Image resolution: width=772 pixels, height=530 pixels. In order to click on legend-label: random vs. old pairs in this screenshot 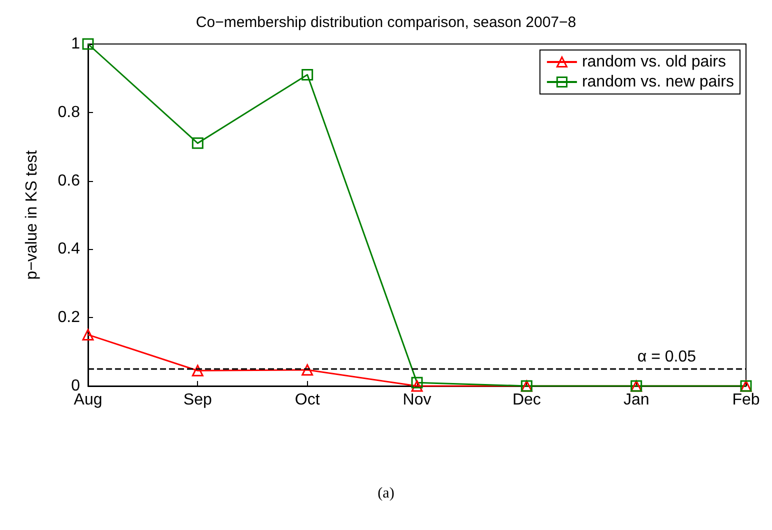, I will do `click(654, 62)`.